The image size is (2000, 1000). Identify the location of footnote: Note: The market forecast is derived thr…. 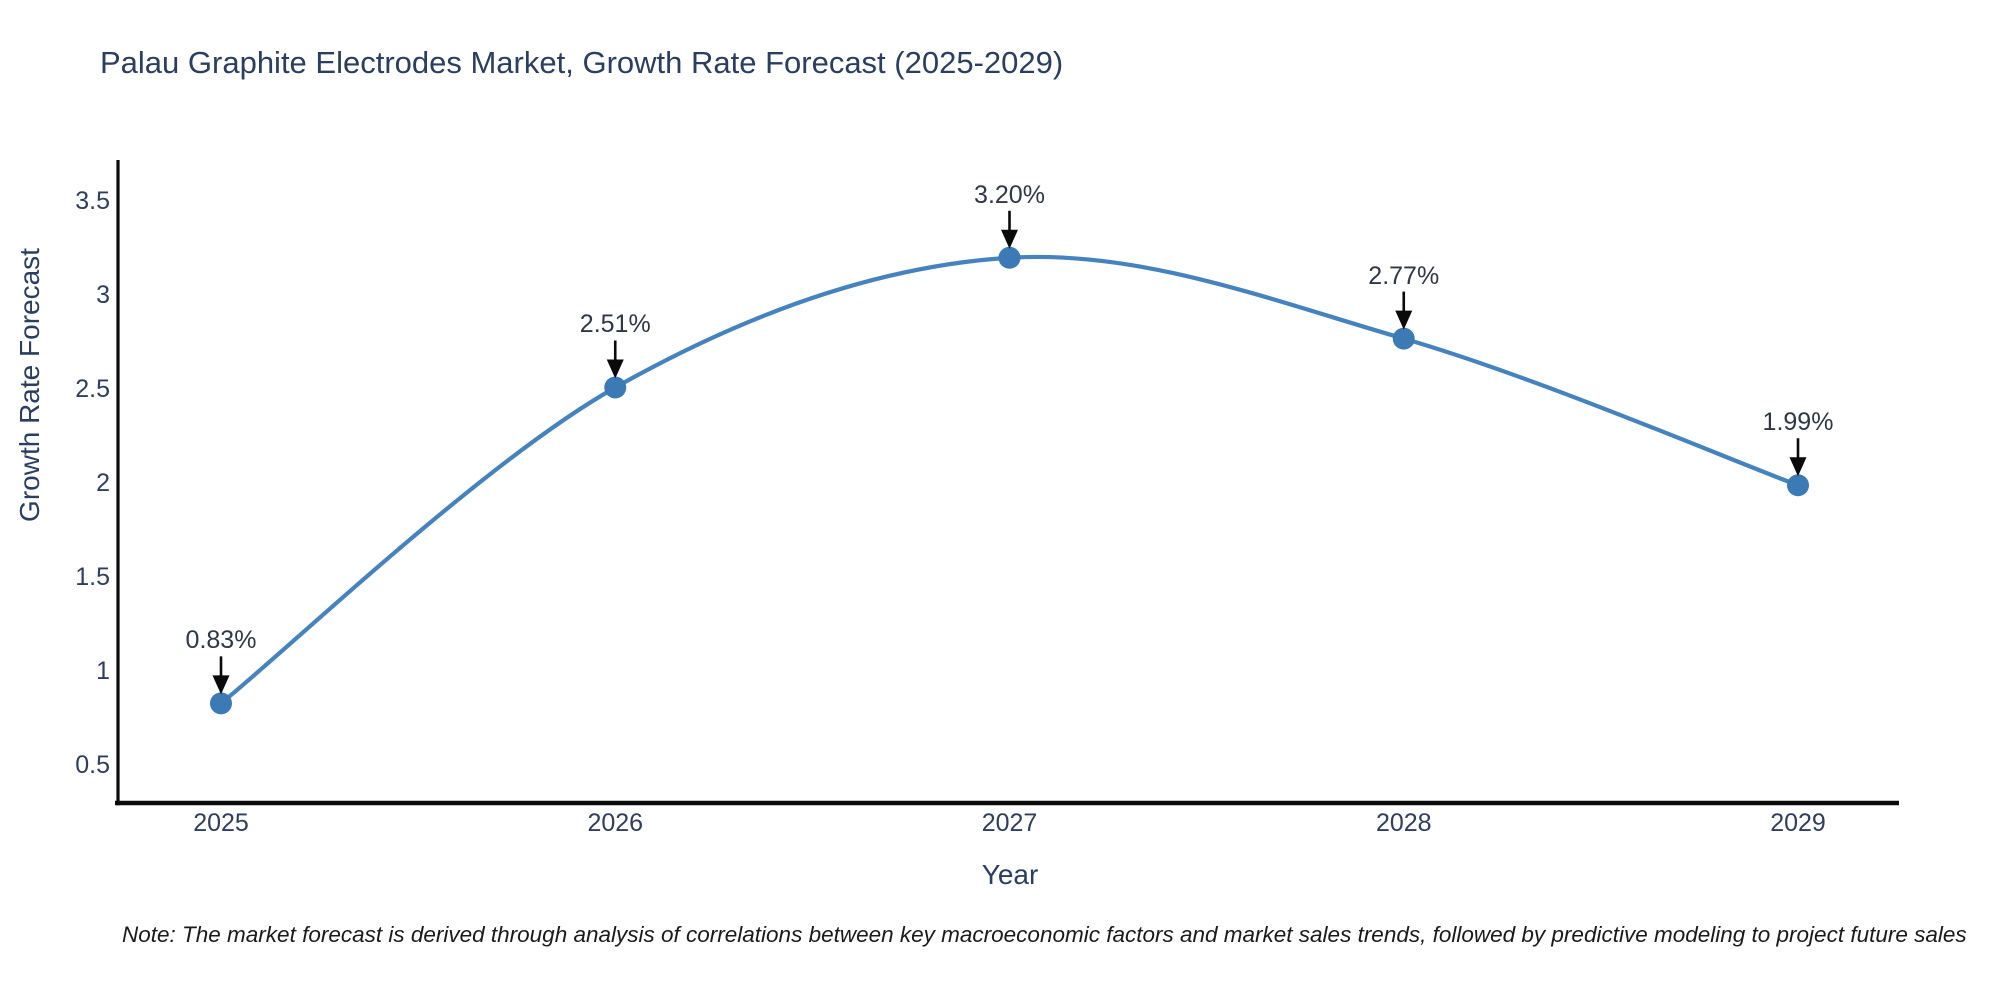
(1044, 934).